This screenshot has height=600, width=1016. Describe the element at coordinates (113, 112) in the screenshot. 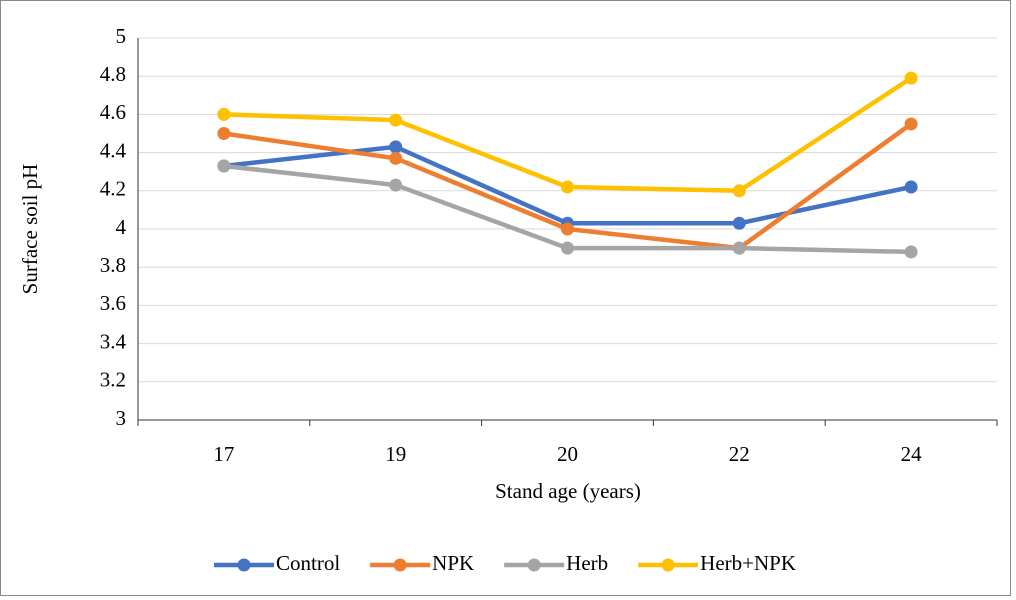

I see `y-tick-label: 4.6` at that location.